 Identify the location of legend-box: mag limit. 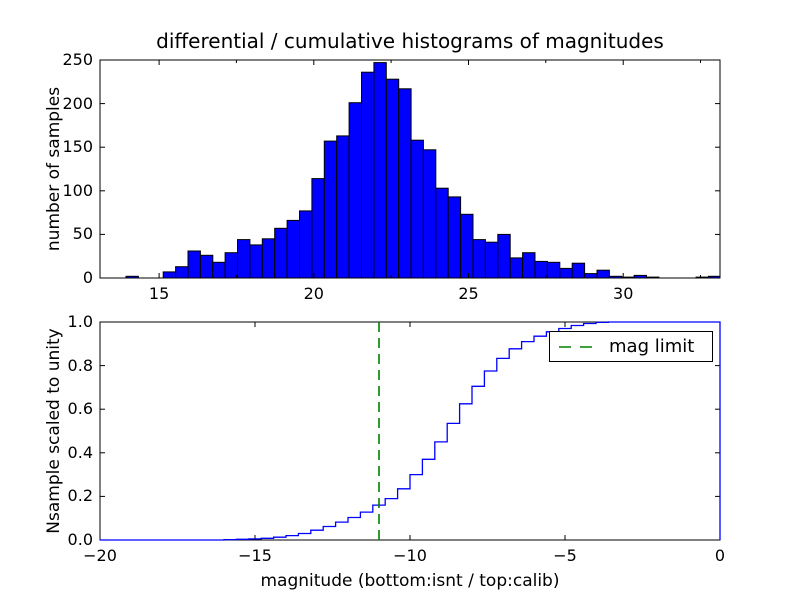
(631, 346).